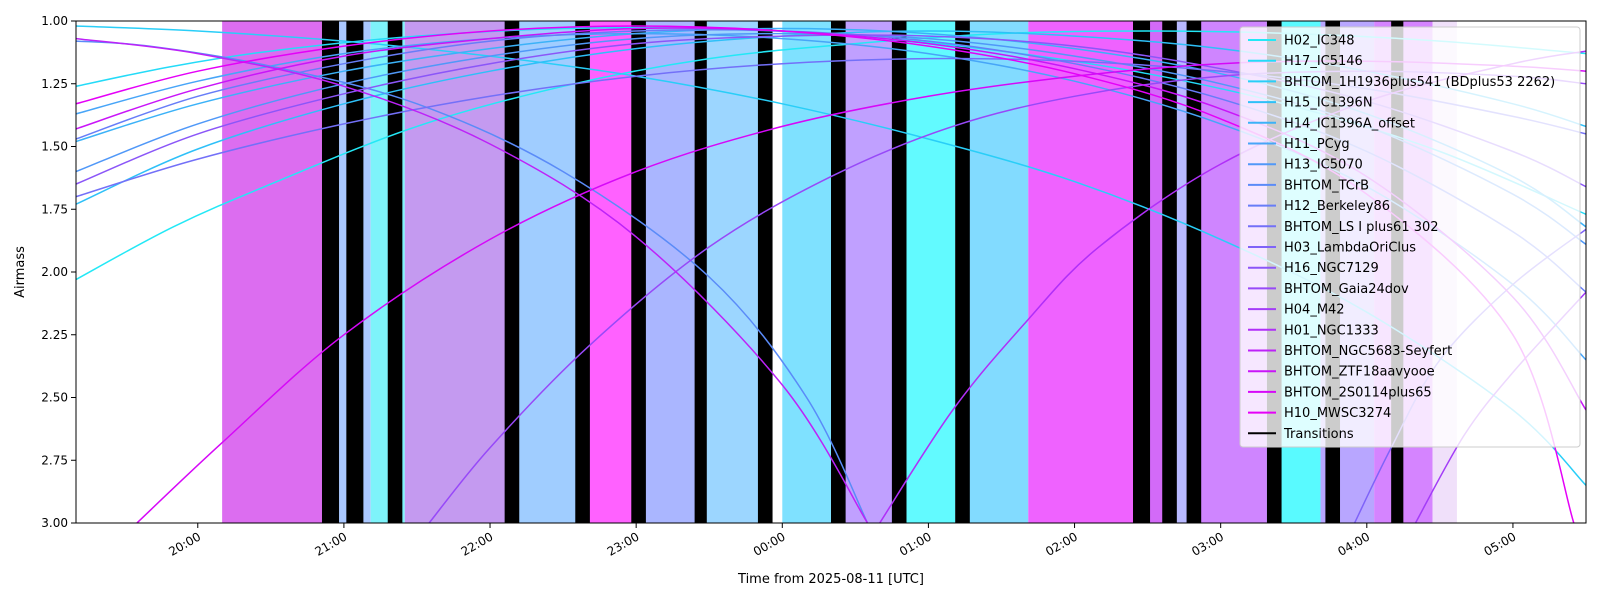  Describe the element at coordinates (54, 21) in the screenshot. I see `y-tick-label: 1.00` at that location.